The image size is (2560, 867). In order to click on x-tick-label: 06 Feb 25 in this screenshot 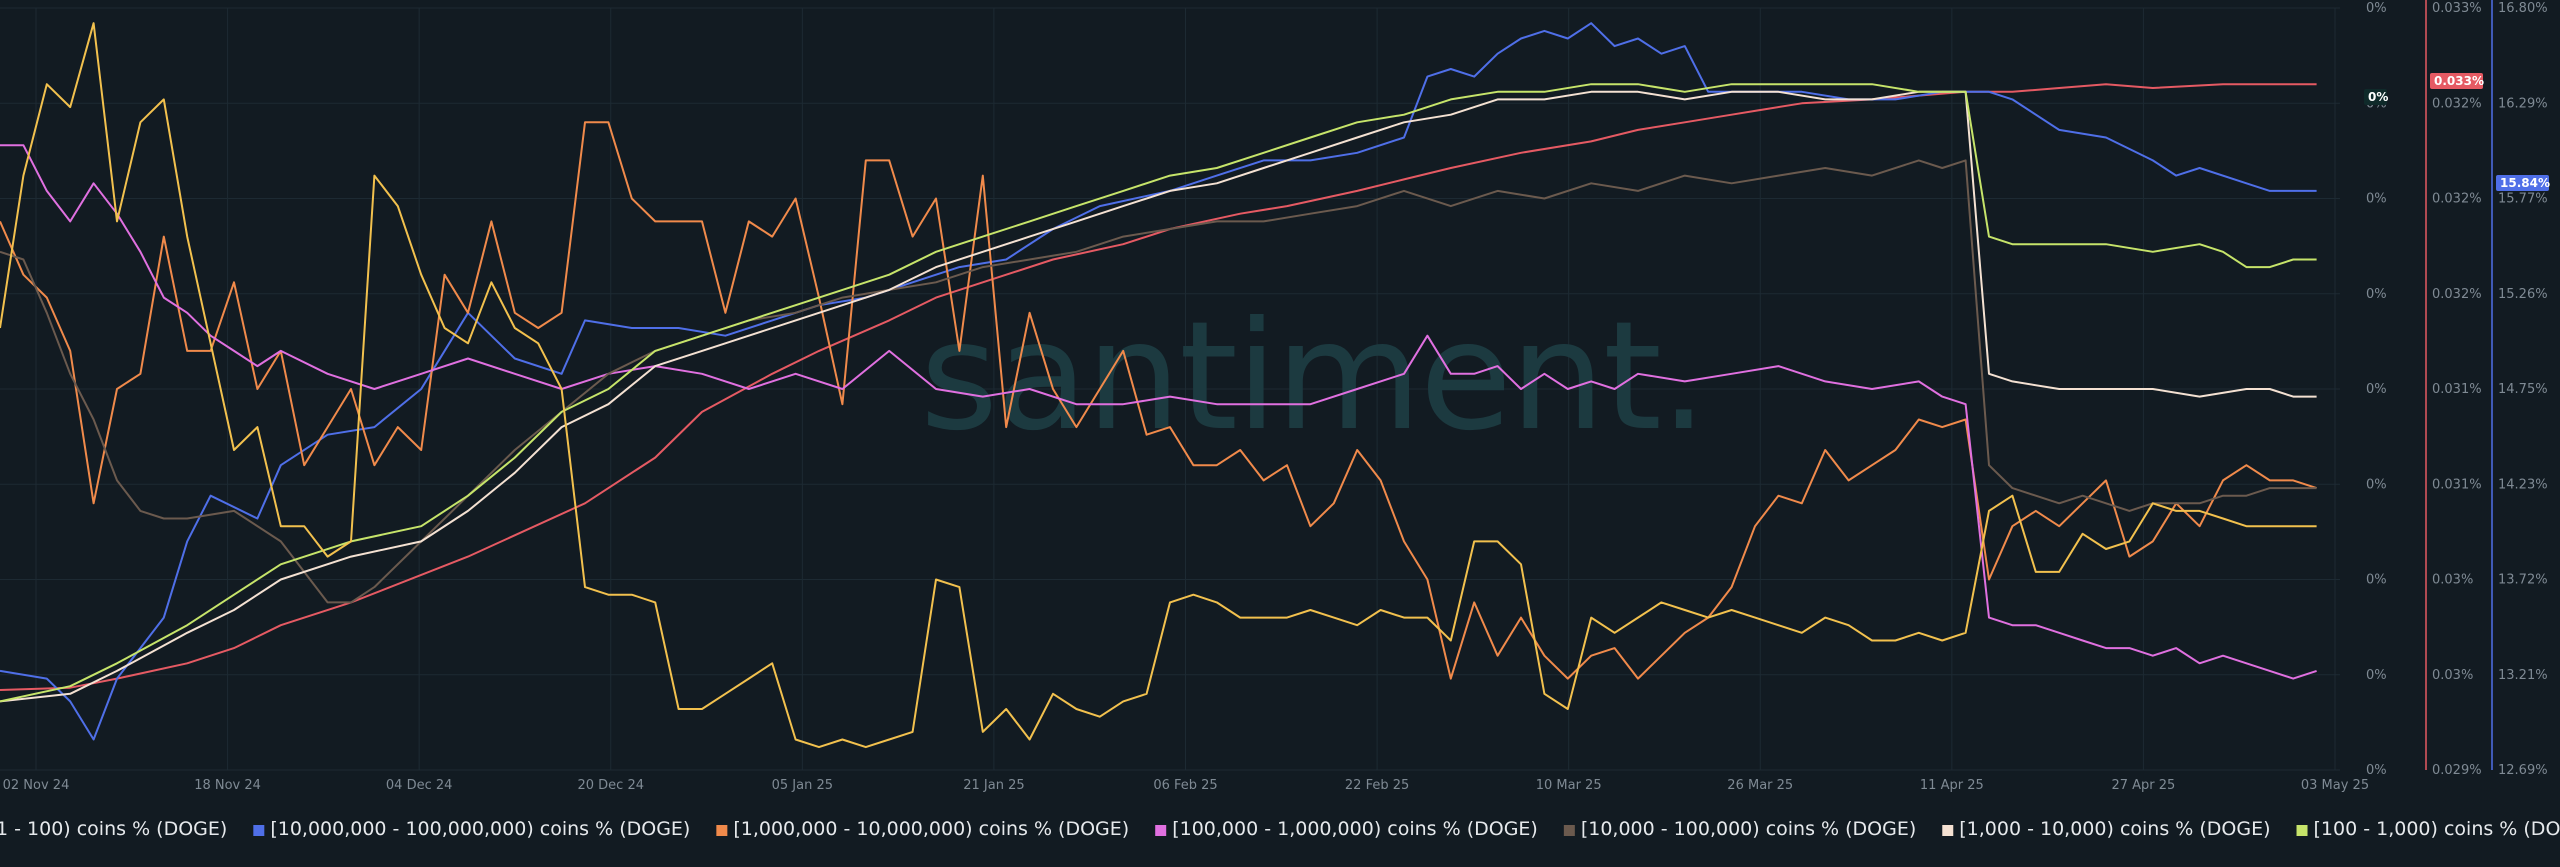, I will do `click(1185, 785)`.